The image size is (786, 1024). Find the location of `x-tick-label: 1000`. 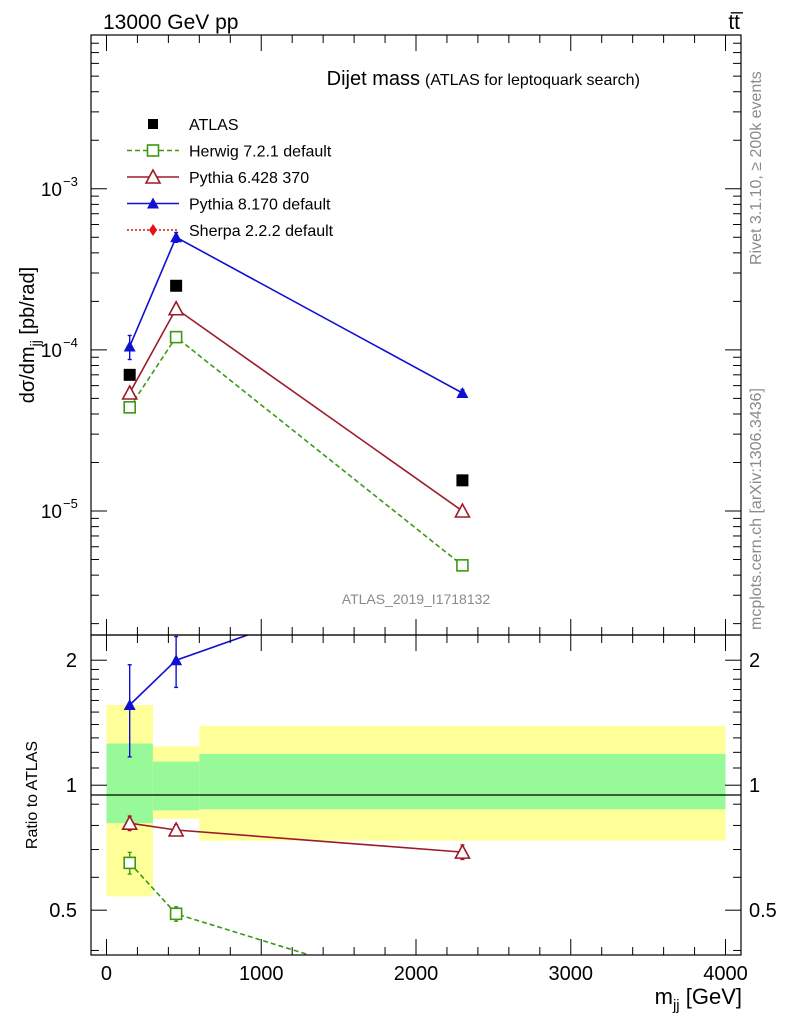

x-tick-label: 1000 is located at coordinates (261, 974).